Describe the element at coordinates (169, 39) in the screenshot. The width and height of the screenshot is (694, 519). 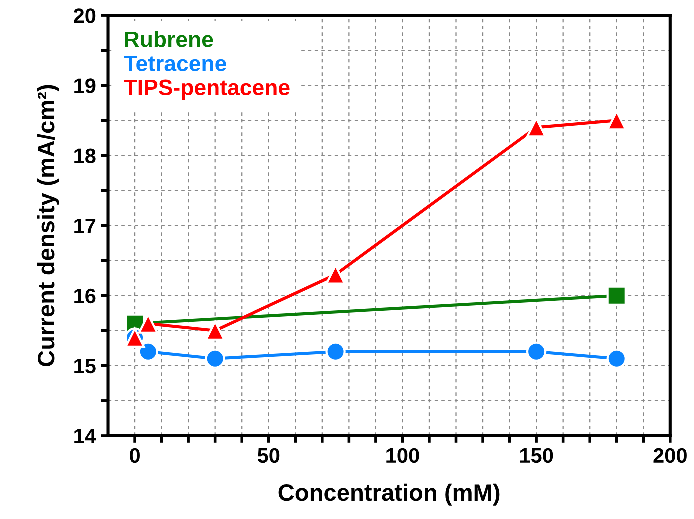
I see `text: Rubrene` at that location.